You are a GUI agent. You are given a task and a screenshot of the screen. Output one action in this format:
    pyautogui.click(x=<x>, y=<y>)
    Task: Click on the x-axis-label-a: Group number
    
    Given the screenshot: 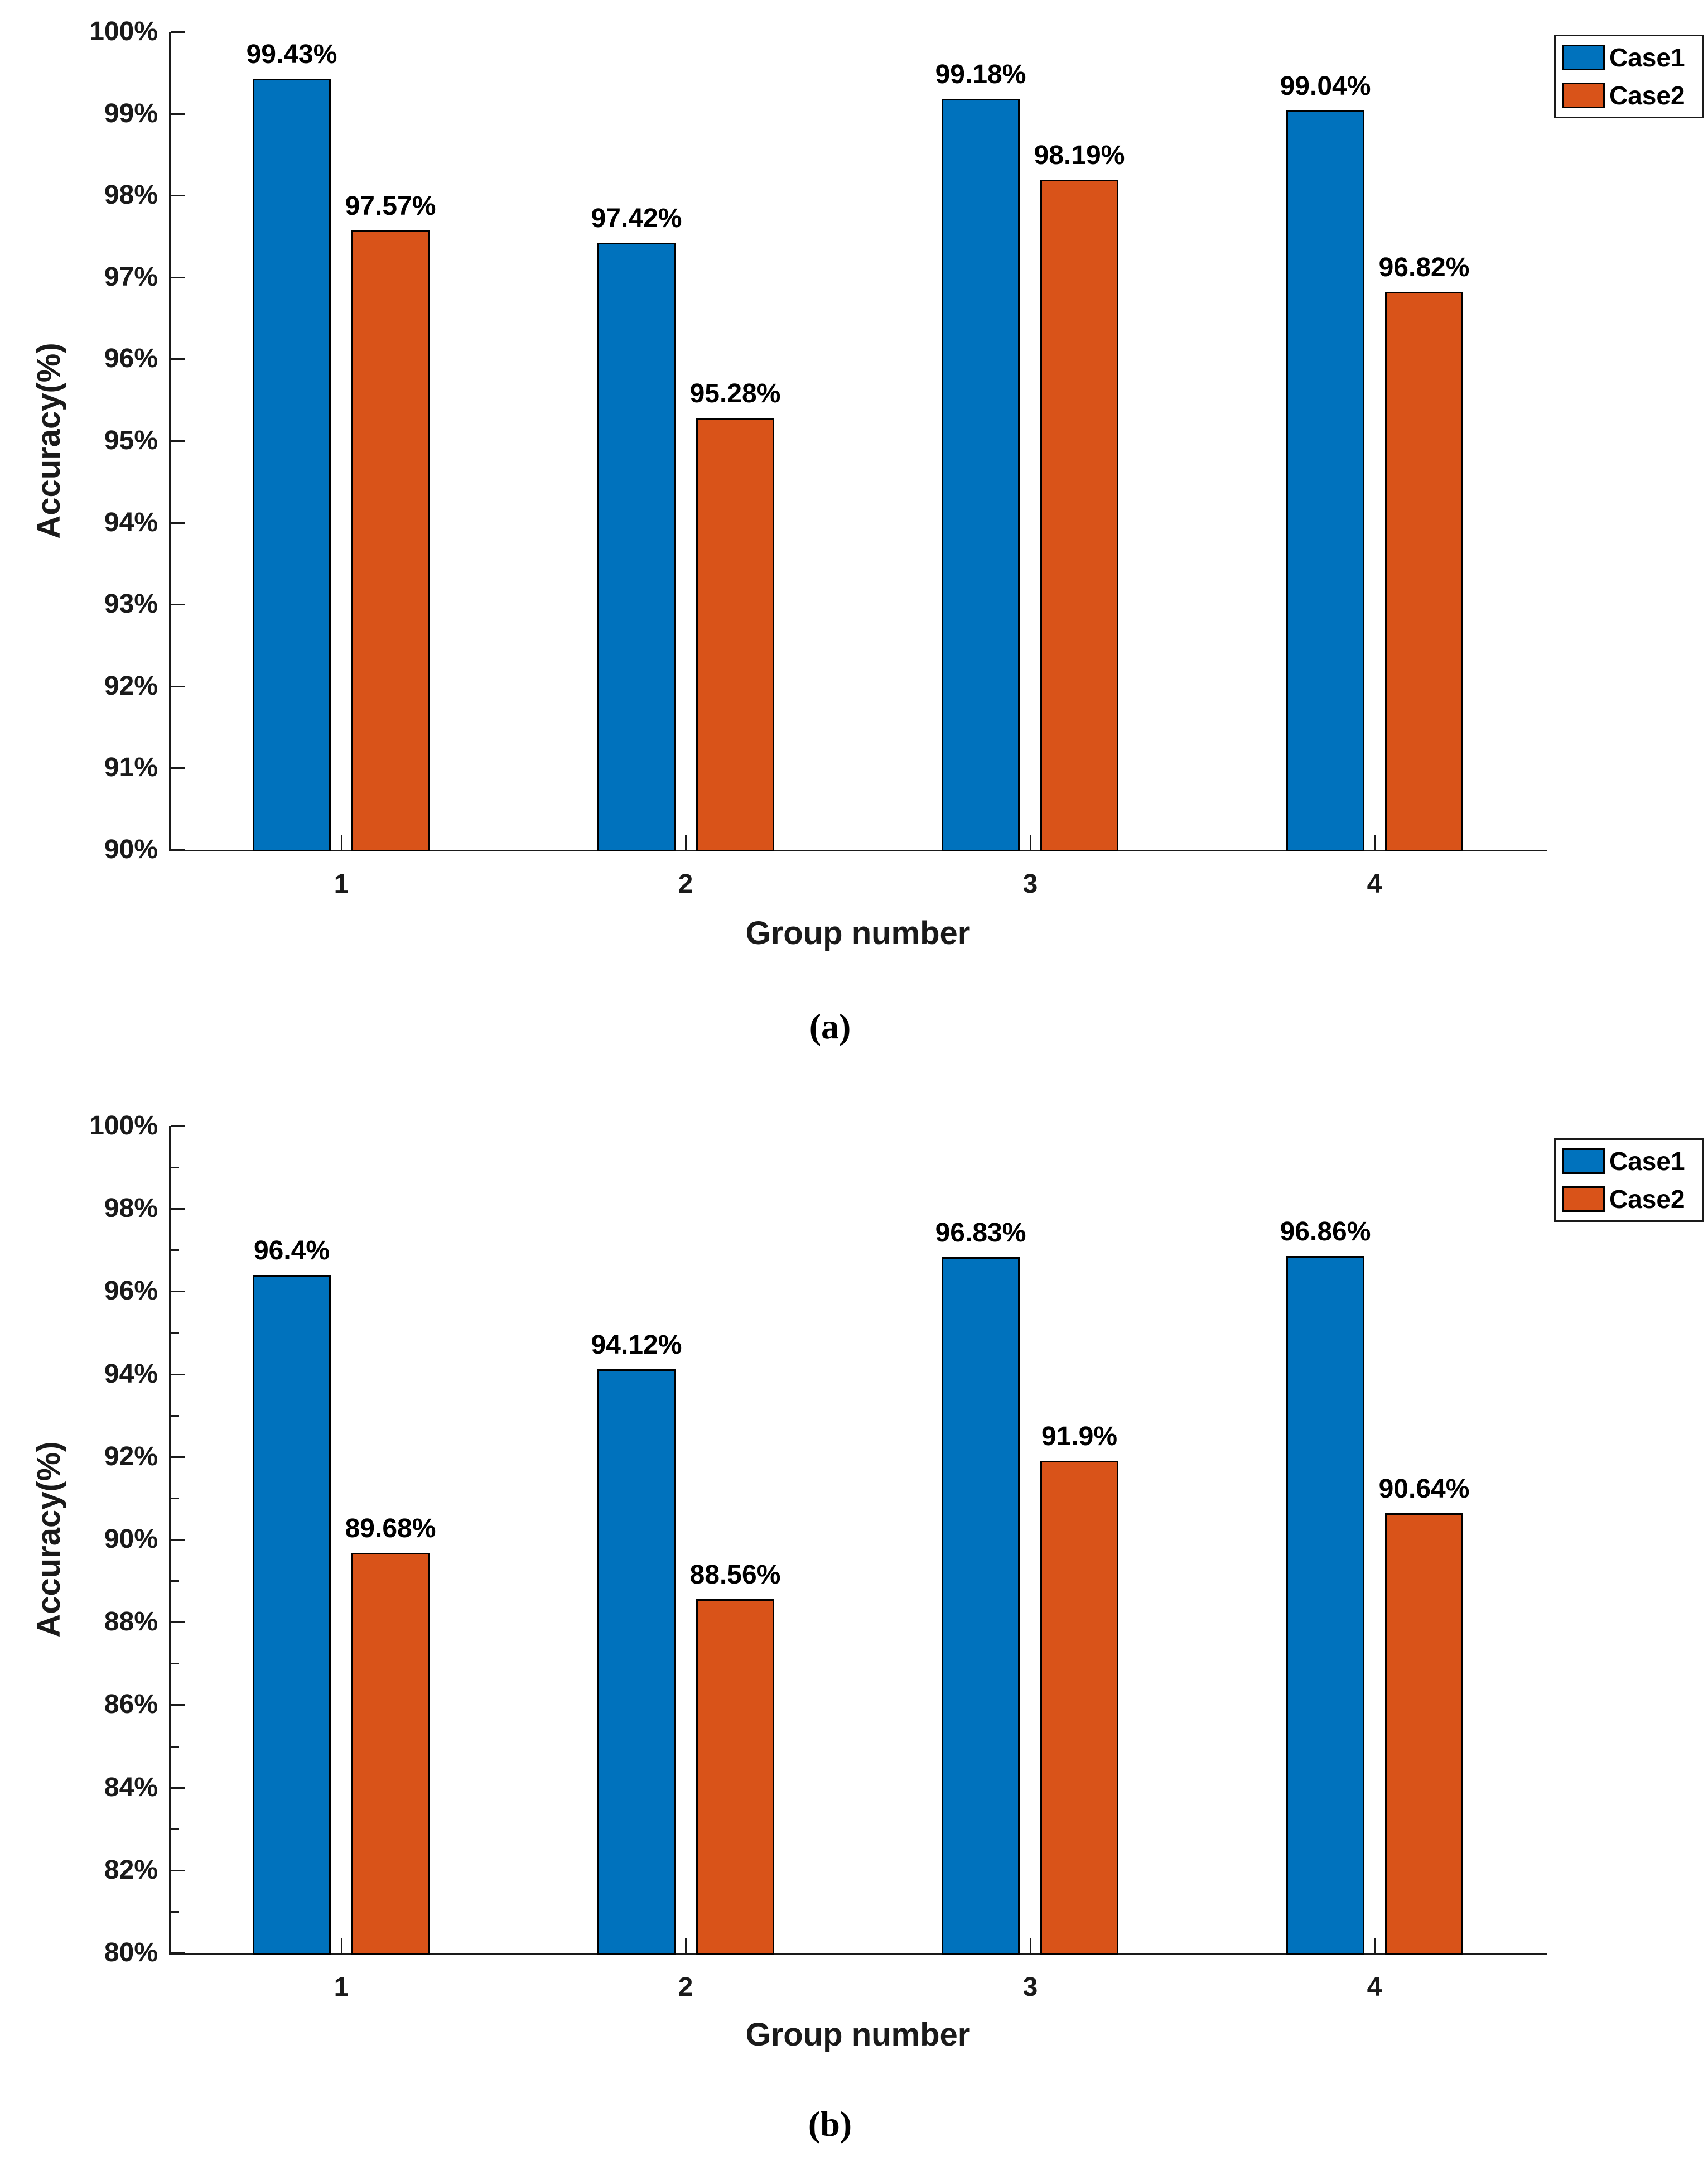 What is the action you would take?
    pyautogui.click(x=858, y=933)
    